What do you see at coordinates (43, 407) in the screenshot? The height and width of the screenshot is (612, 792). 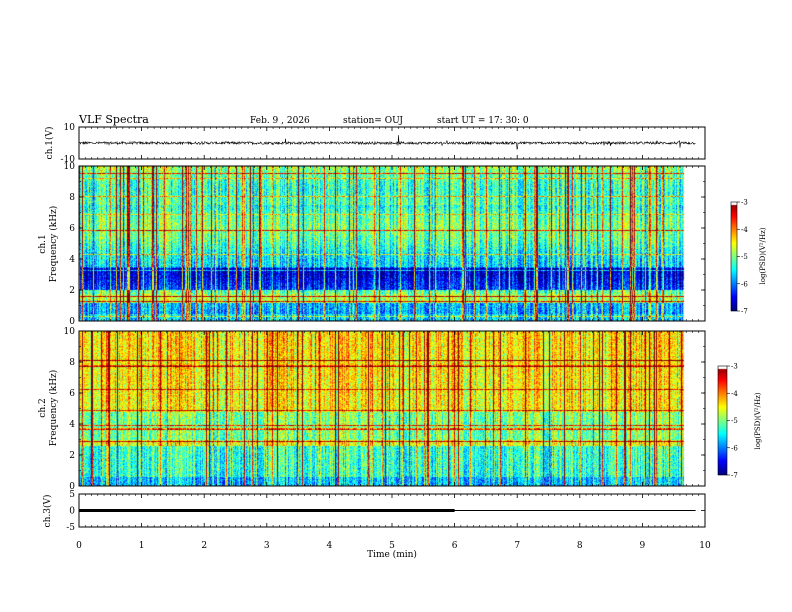 I see `ch2-spectrogram-ylabel: ch.2` at bounding box center [43, 407].